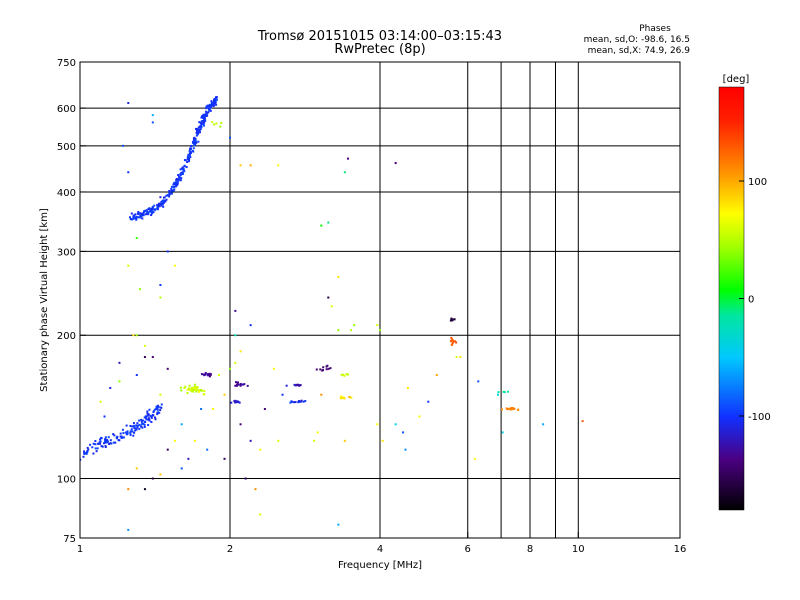  What do you see at coordinates (66, 480) in the screenshot?
I see `y-tick-label: 100` at bounding box center [66, 480].